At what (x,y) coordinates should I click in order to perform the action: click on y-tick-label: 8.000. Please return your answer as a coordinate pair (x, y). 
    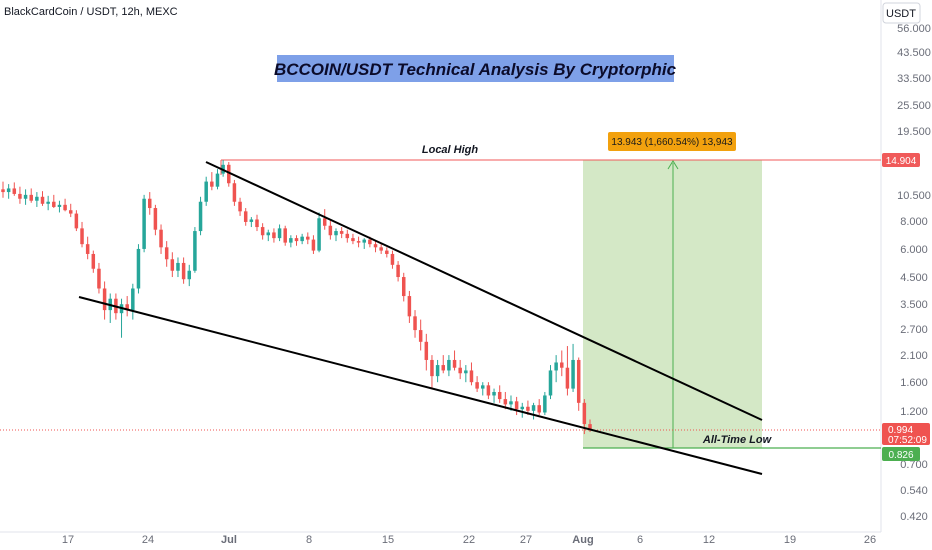
    Looking at the image, I should click on (914, 222).